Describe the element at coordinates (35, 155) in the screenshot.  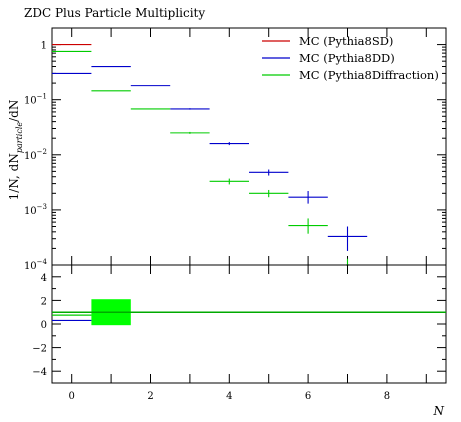
I see `y-tick-label: 10⁻²` at that location.